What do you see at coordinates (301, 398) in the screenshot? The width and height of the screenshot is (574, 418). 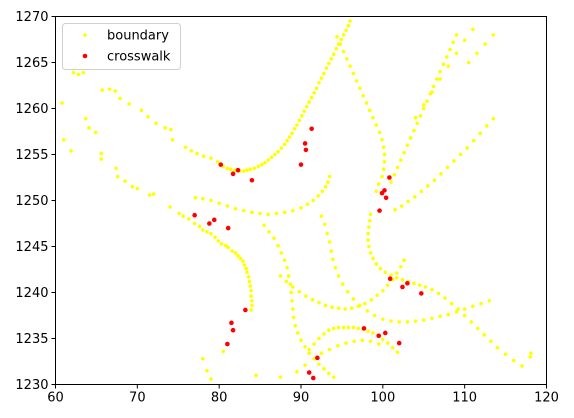 I see `x-tick-label-90: 90` at bounding box center [301, 398].